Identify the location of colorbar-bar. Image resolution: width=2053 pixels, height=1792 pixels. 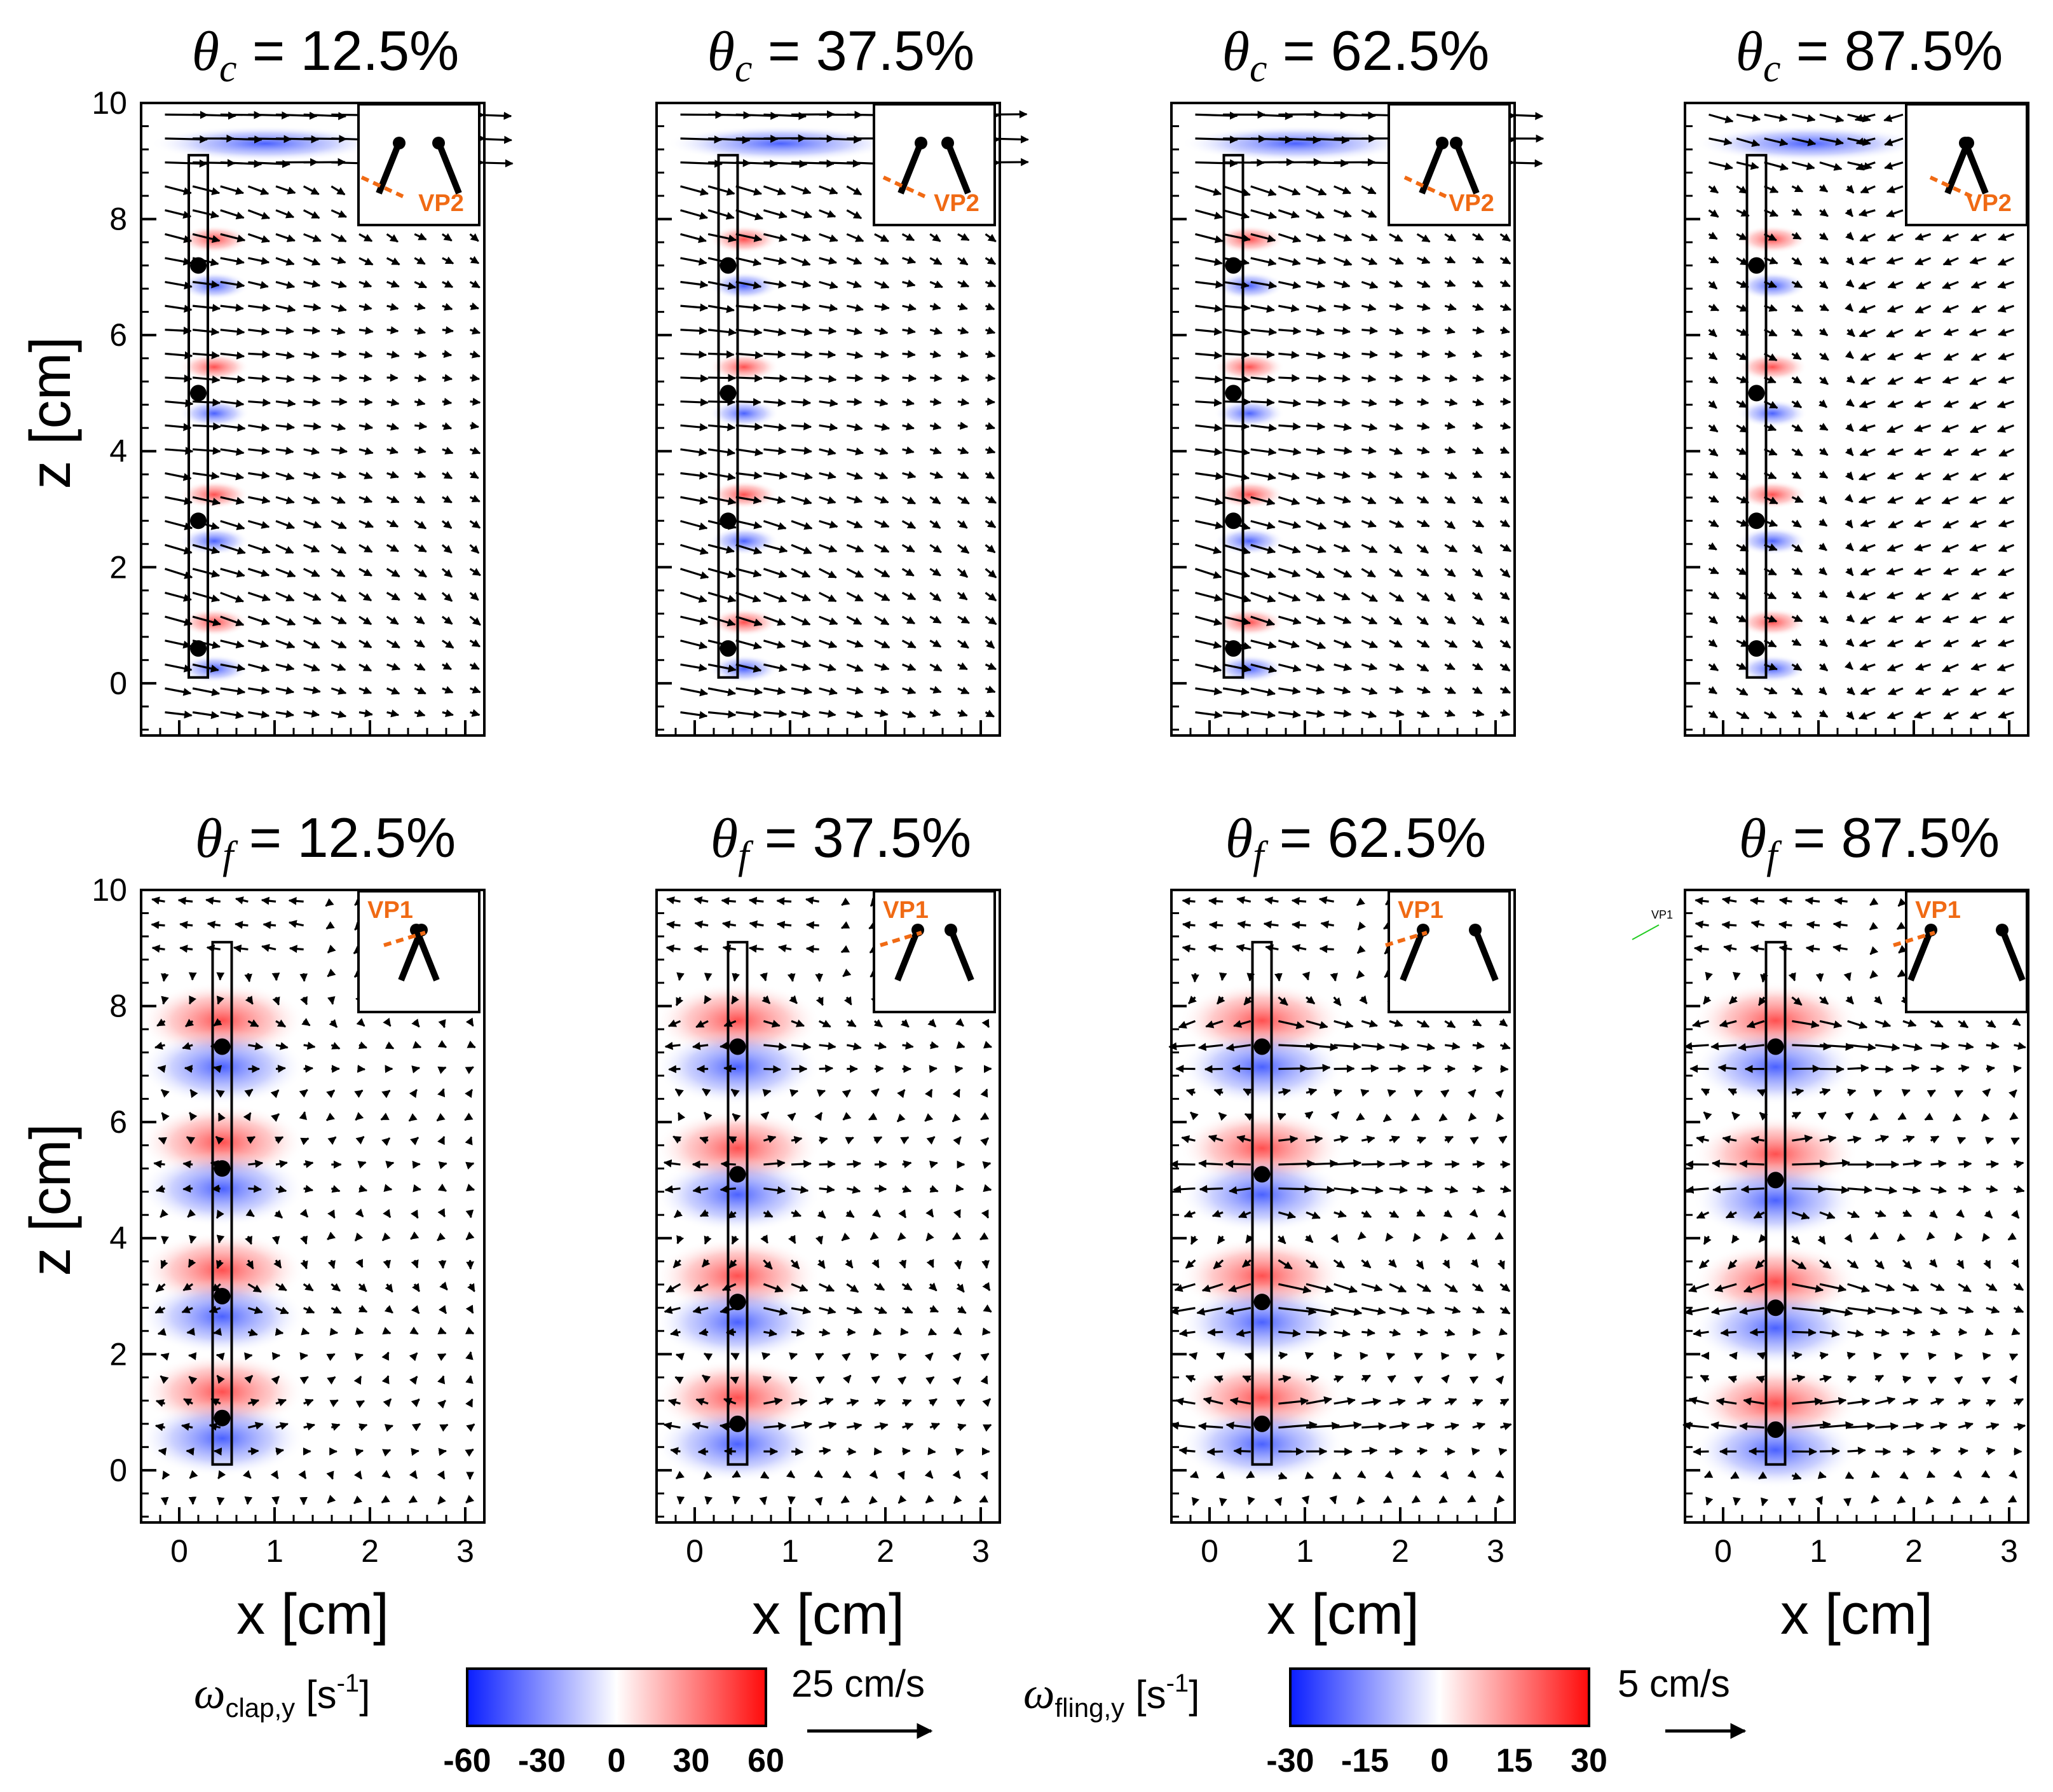
(1439, 1697).